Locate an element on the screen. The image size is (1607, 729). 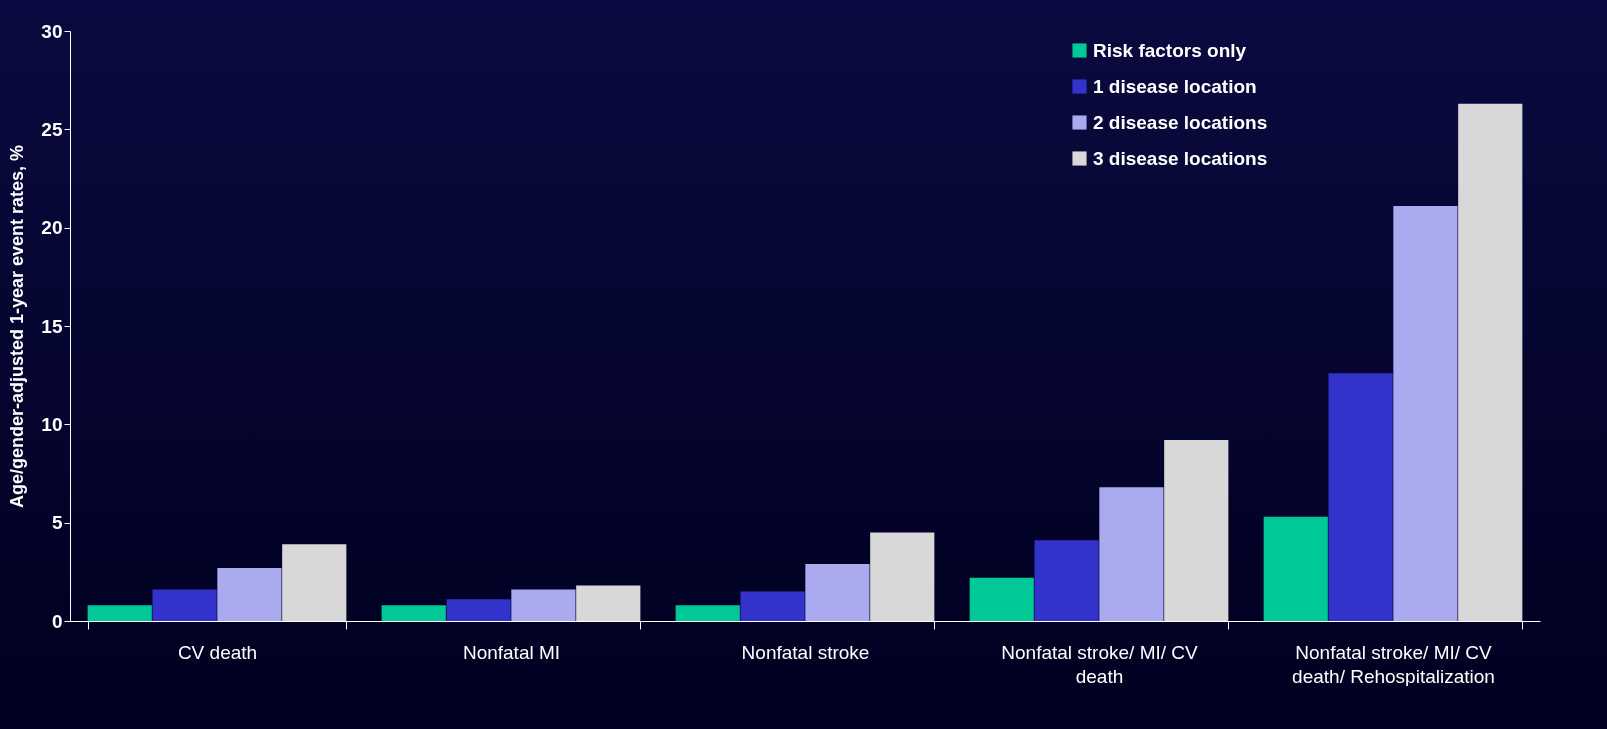
y-tick-label: 30 is located at coordinates (52, 31).